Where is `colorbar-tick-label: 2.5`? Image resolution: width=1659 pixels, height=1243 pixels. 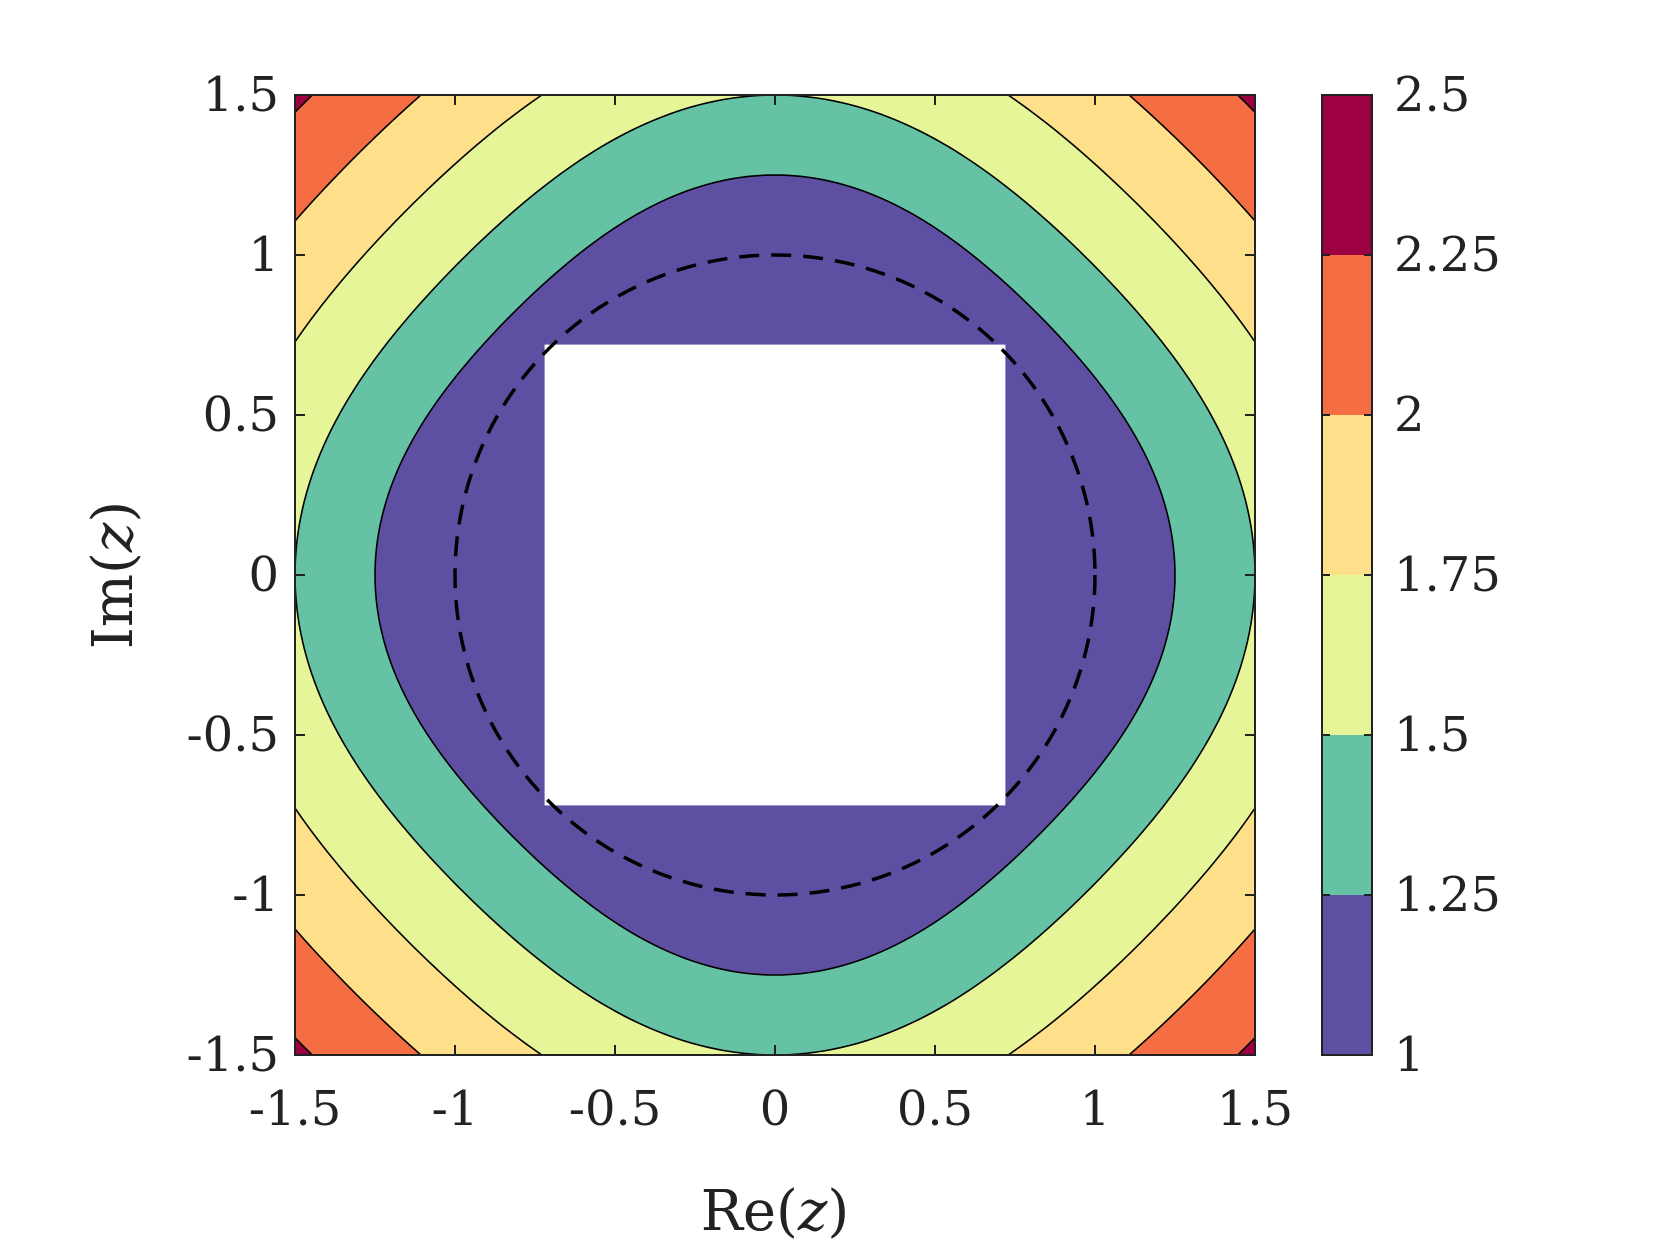
colorbar-tick-label: 2.5 is located at coordinates (1432, 95).